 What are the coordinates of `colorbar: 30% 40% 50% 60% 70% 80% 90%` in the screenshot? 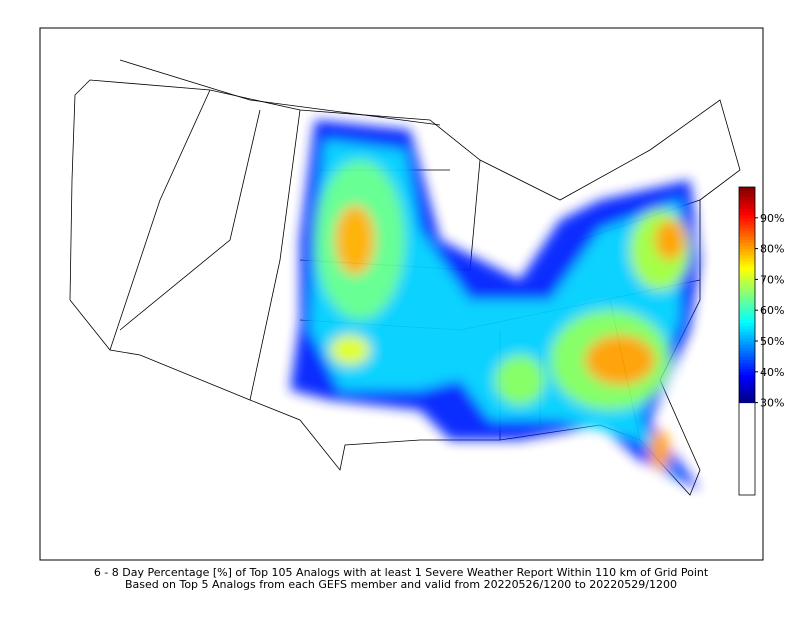 It's located at (761, 341).